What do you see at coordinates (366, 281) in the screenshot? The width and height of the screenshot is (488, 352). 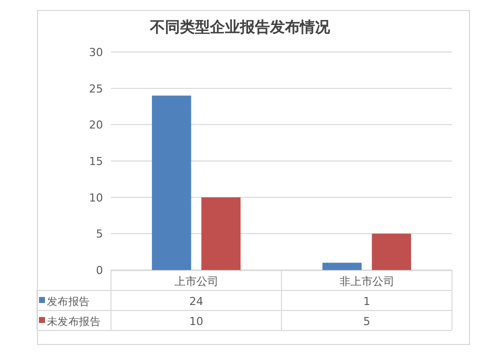 I see `x-tick-label: 非上市公司` at bounding box center [366, 281].